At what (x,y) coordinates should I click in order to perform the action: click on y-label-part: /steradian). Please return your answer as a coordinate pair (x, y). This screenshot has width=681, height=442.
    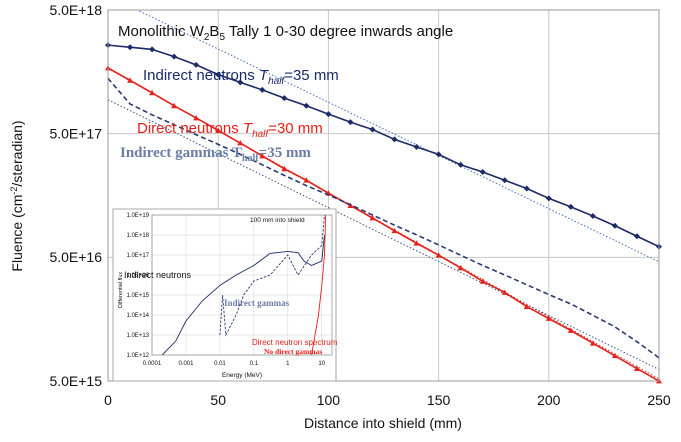
    Looking at the image, I should click on (17, 153).